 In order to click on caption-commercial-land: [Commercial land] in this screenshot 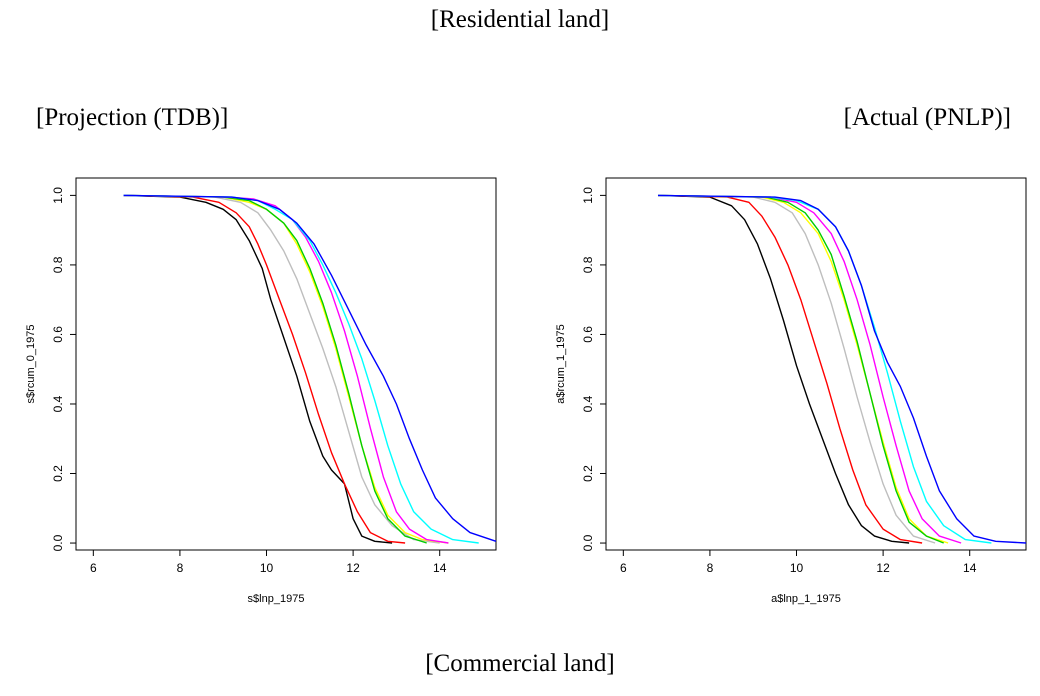, I will do `click(520, 663)`.